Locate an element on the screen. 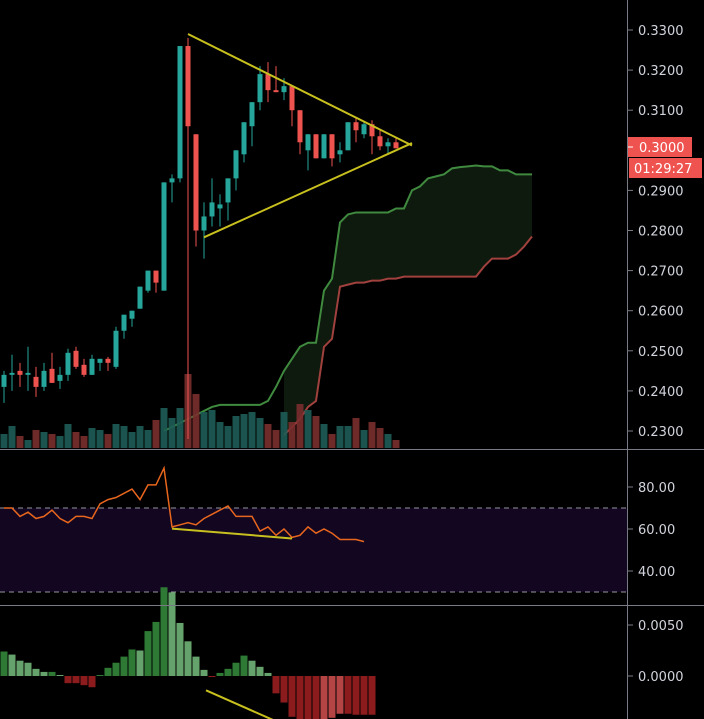  triangle-upper-line is located at coordinates (300, 90).